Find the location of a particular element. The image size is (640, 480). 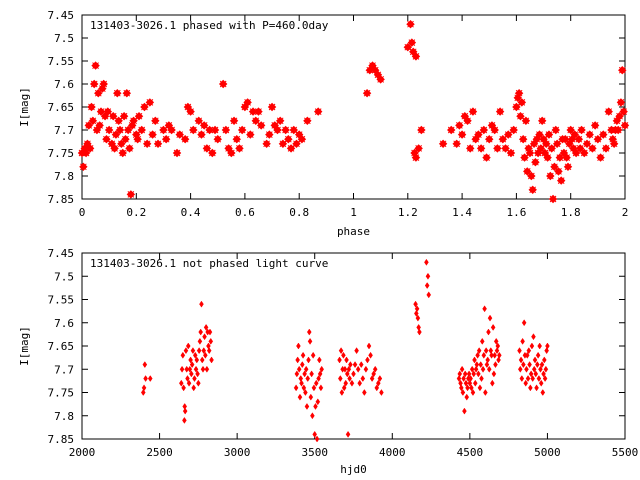

x-tick-label: 1 is located at coordinates (353, 212).